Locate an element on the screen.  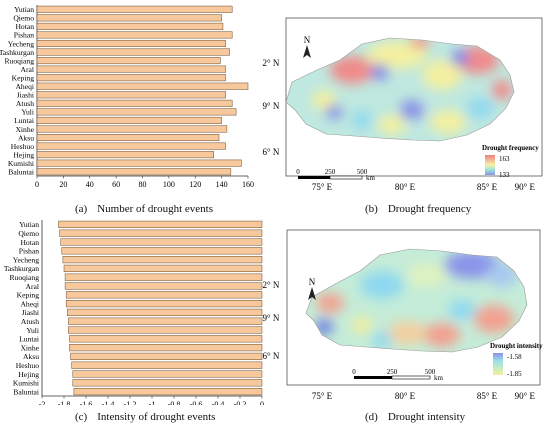
bar-yuli is located at coordinates (136, 112).